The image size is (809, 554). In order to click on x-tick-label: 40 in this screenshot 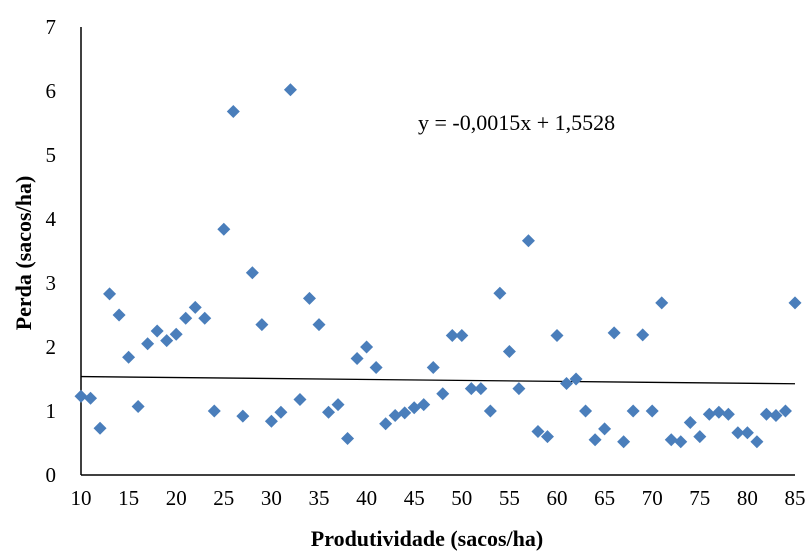, I will do `click(366, 498)`.